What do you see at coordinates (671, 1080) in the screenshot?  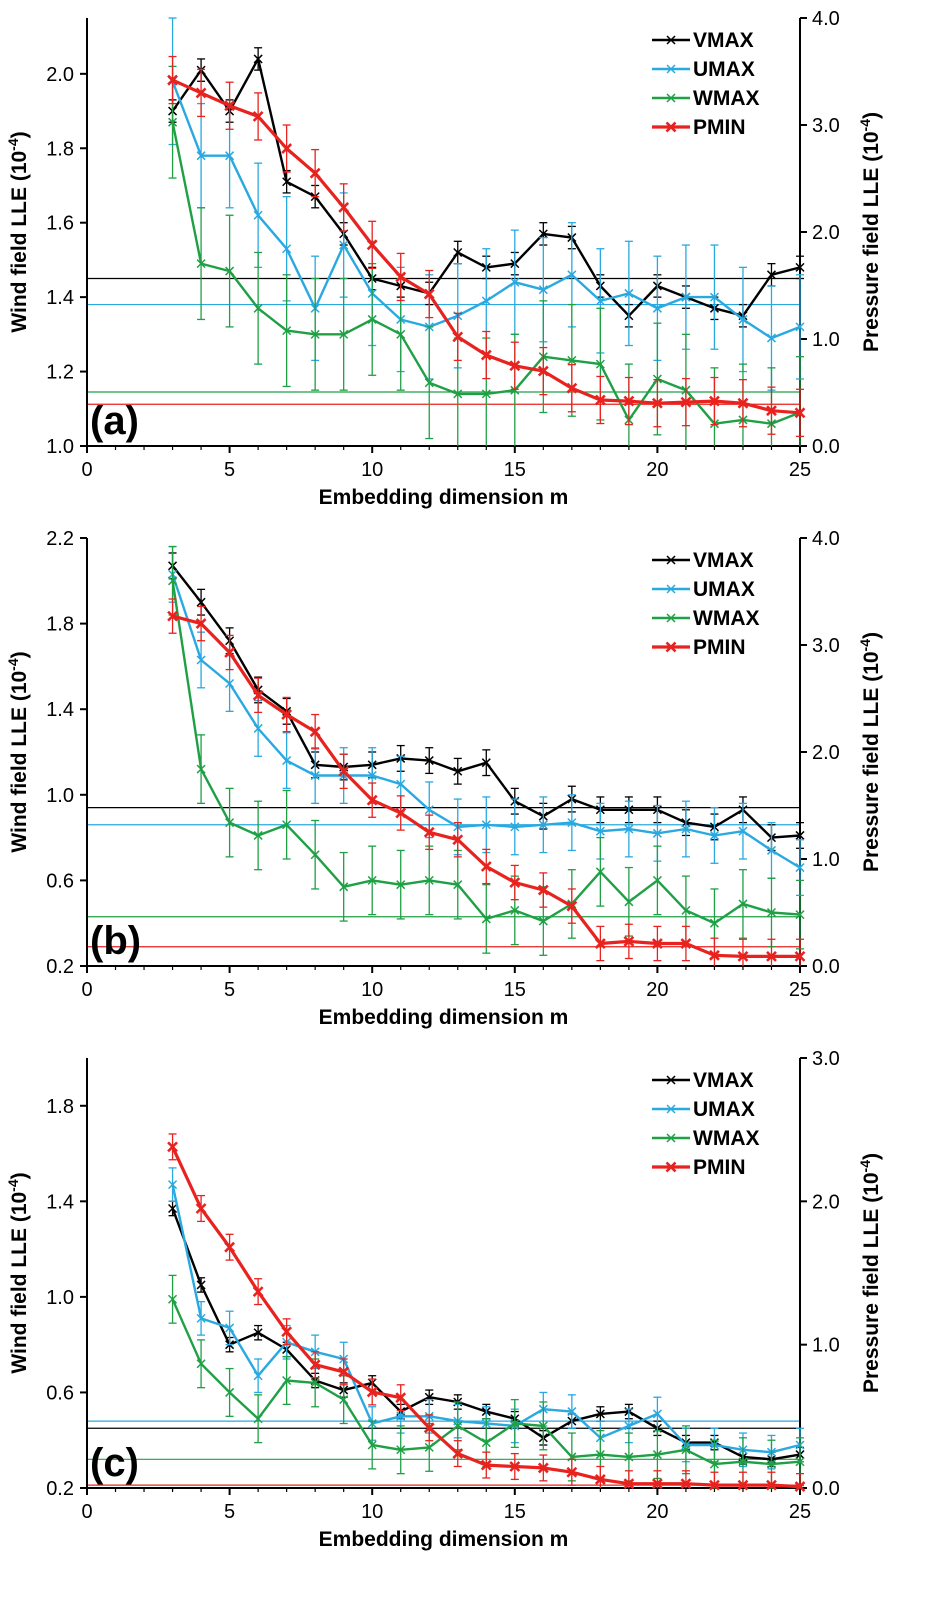 I see `panel-3-legend-vmax-marker-b` at bounding box center [671, 1080].